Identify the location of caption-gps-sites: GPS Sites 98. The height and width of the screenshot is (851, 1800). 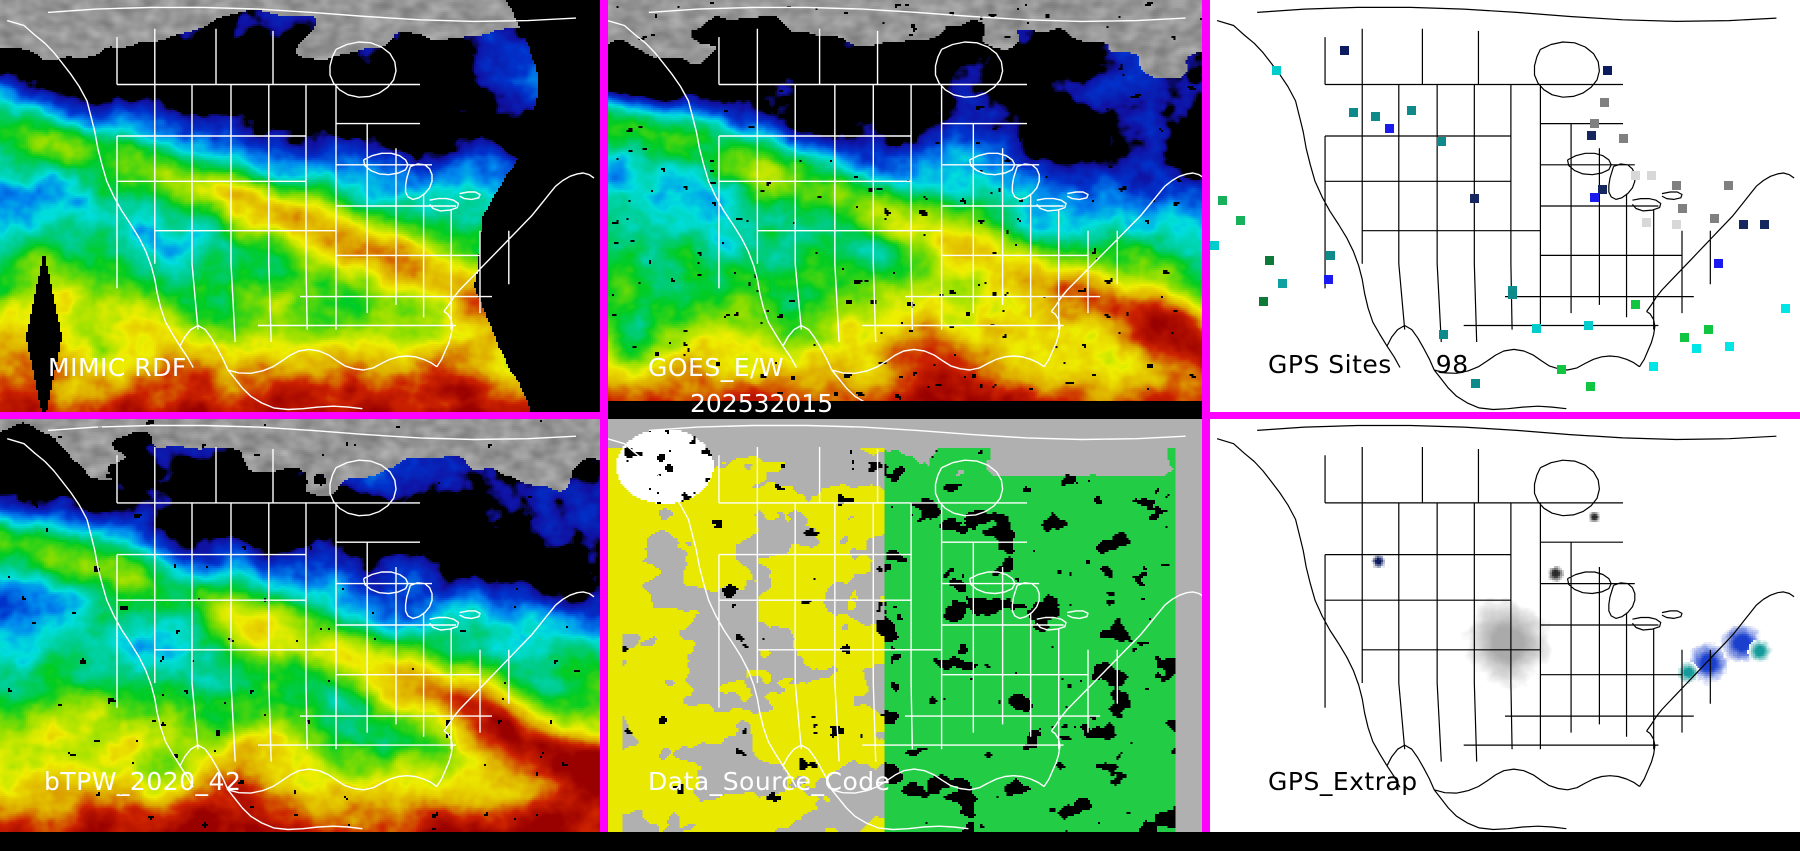
(1368, 364).